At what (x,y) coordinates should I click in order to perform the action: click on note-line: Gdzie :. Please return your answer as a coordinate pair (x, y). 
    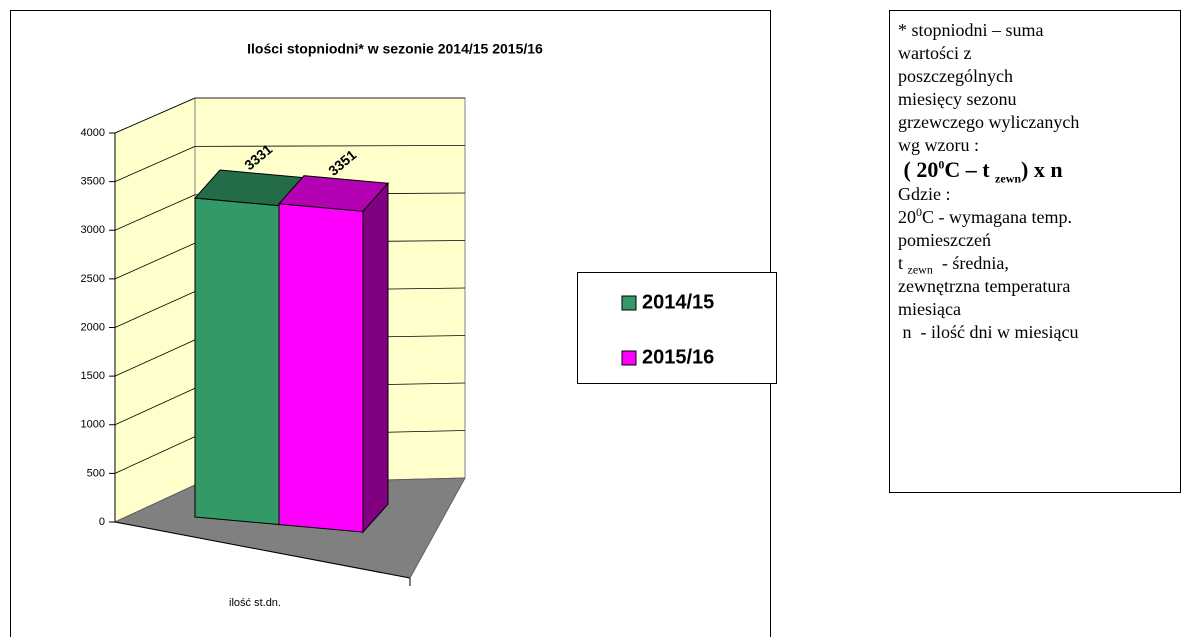
    Looking at the image, I should click on (924, 194).